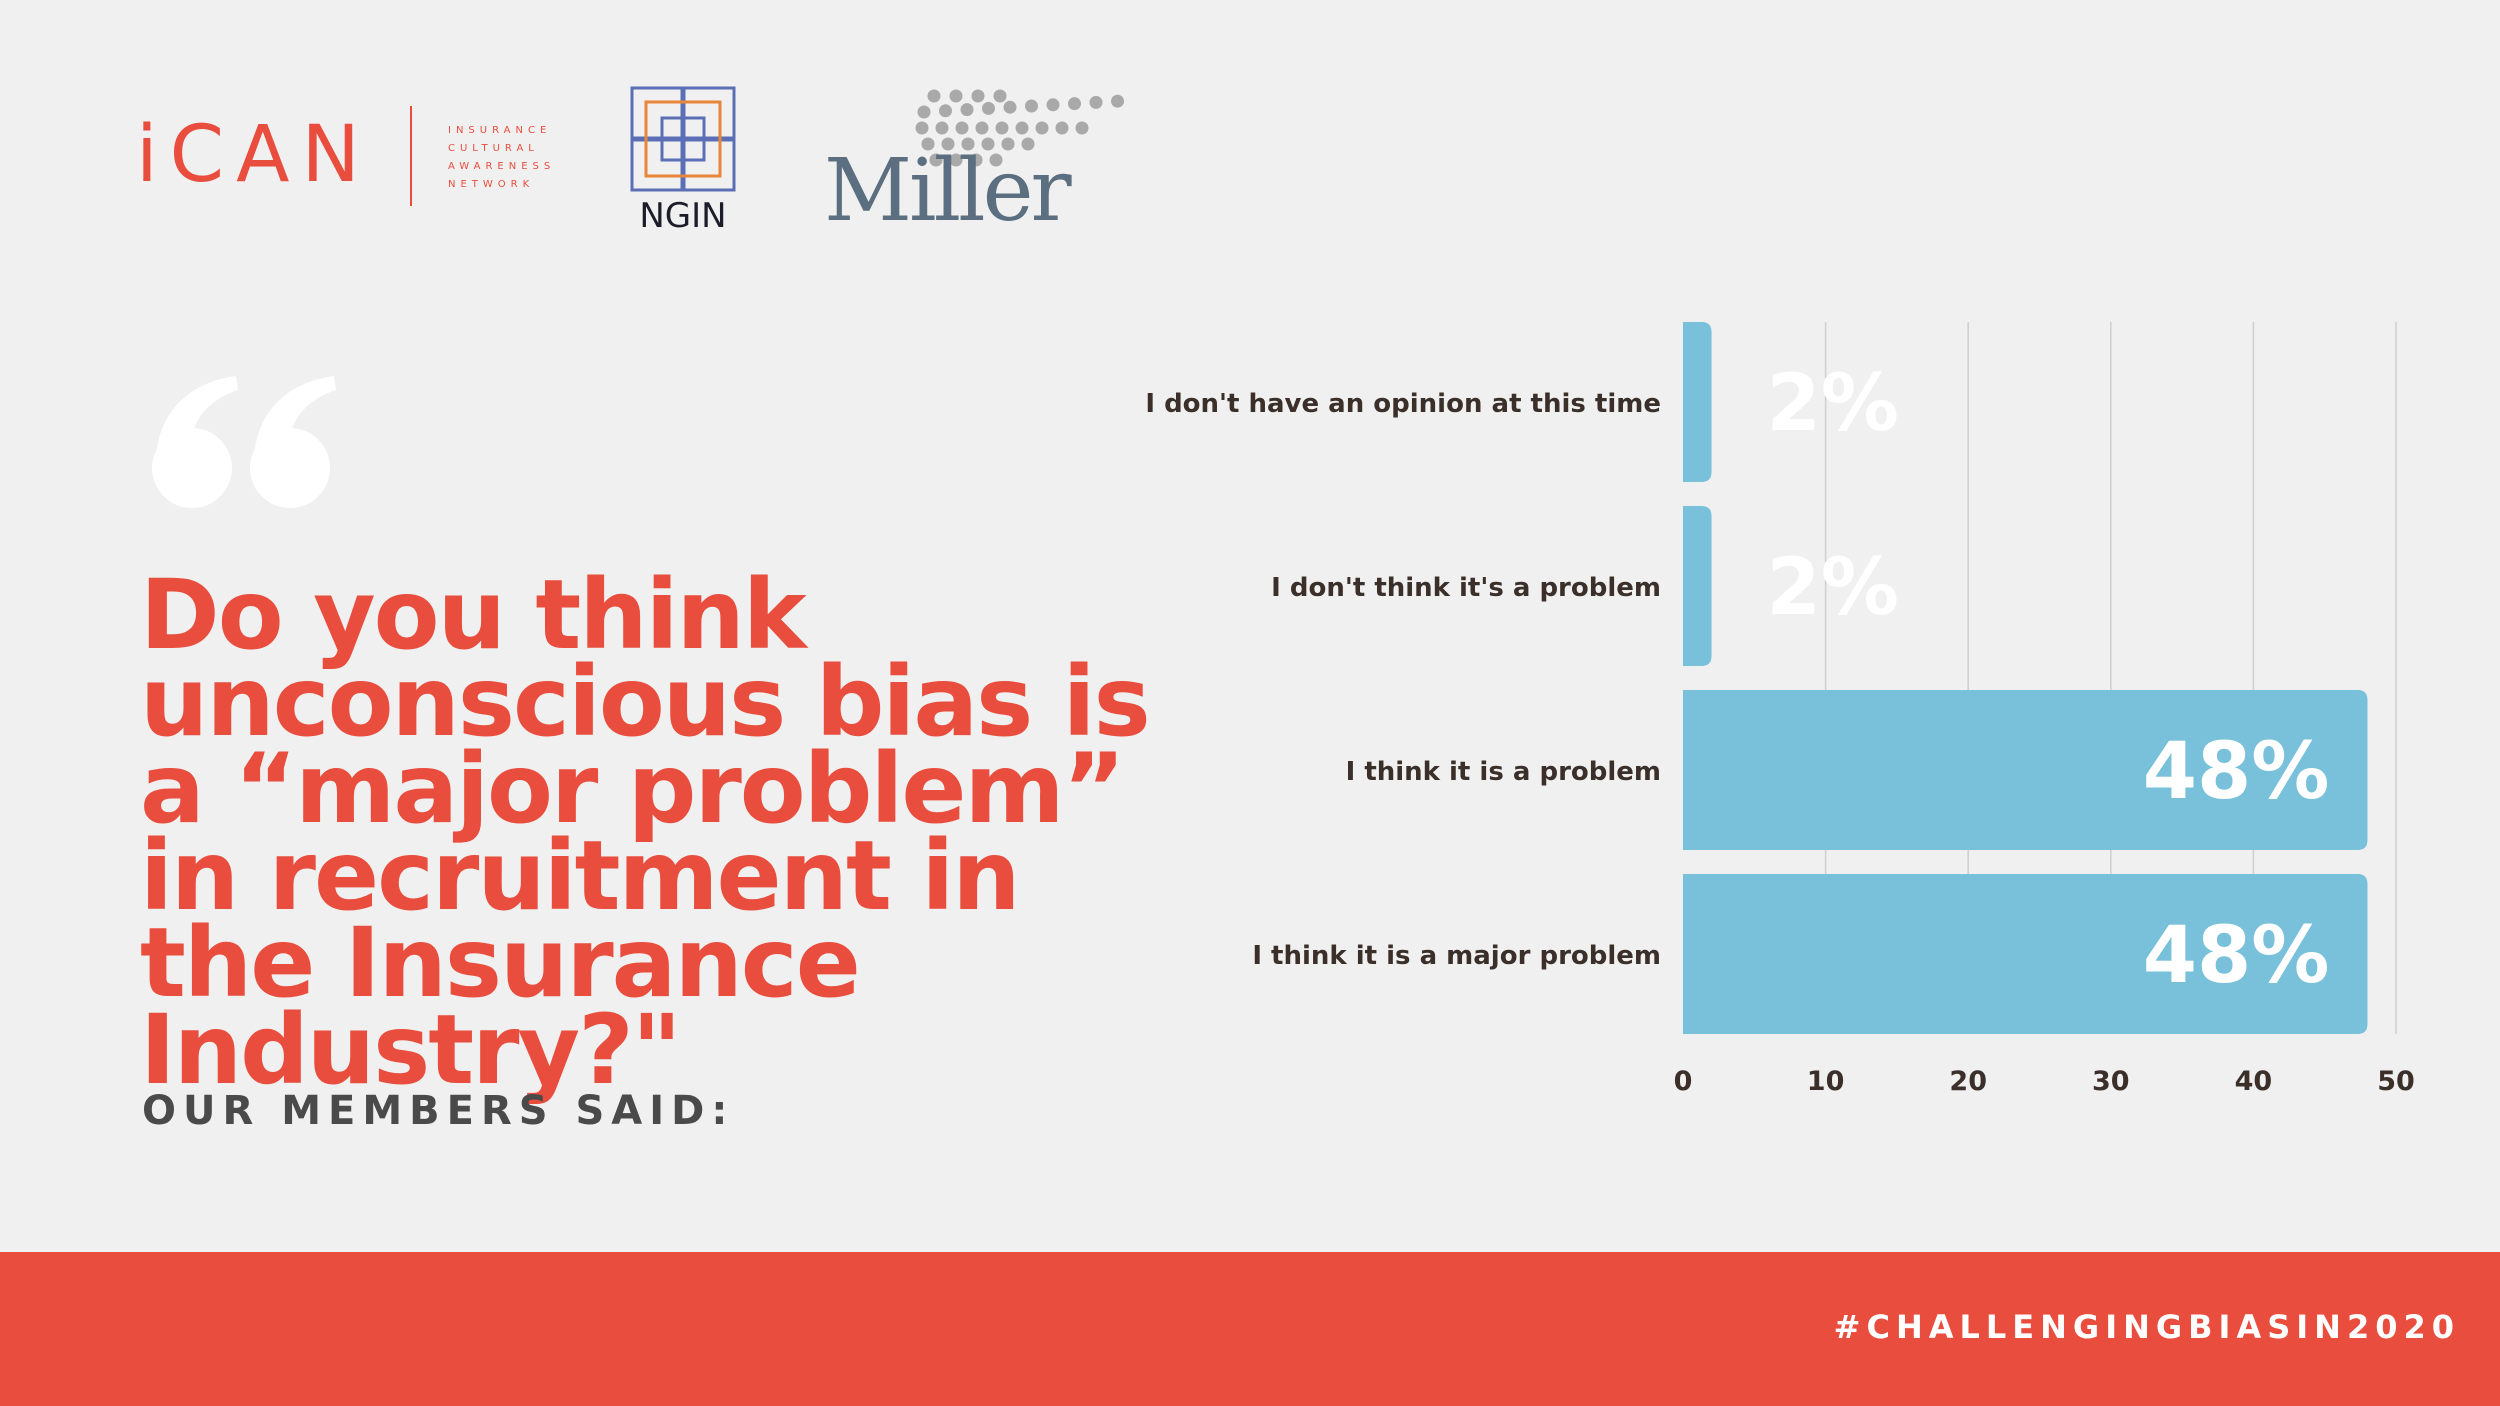 This screenshot has width=2500, height=1406. I want to click on ngin-logo-mark, so click(683, 139).